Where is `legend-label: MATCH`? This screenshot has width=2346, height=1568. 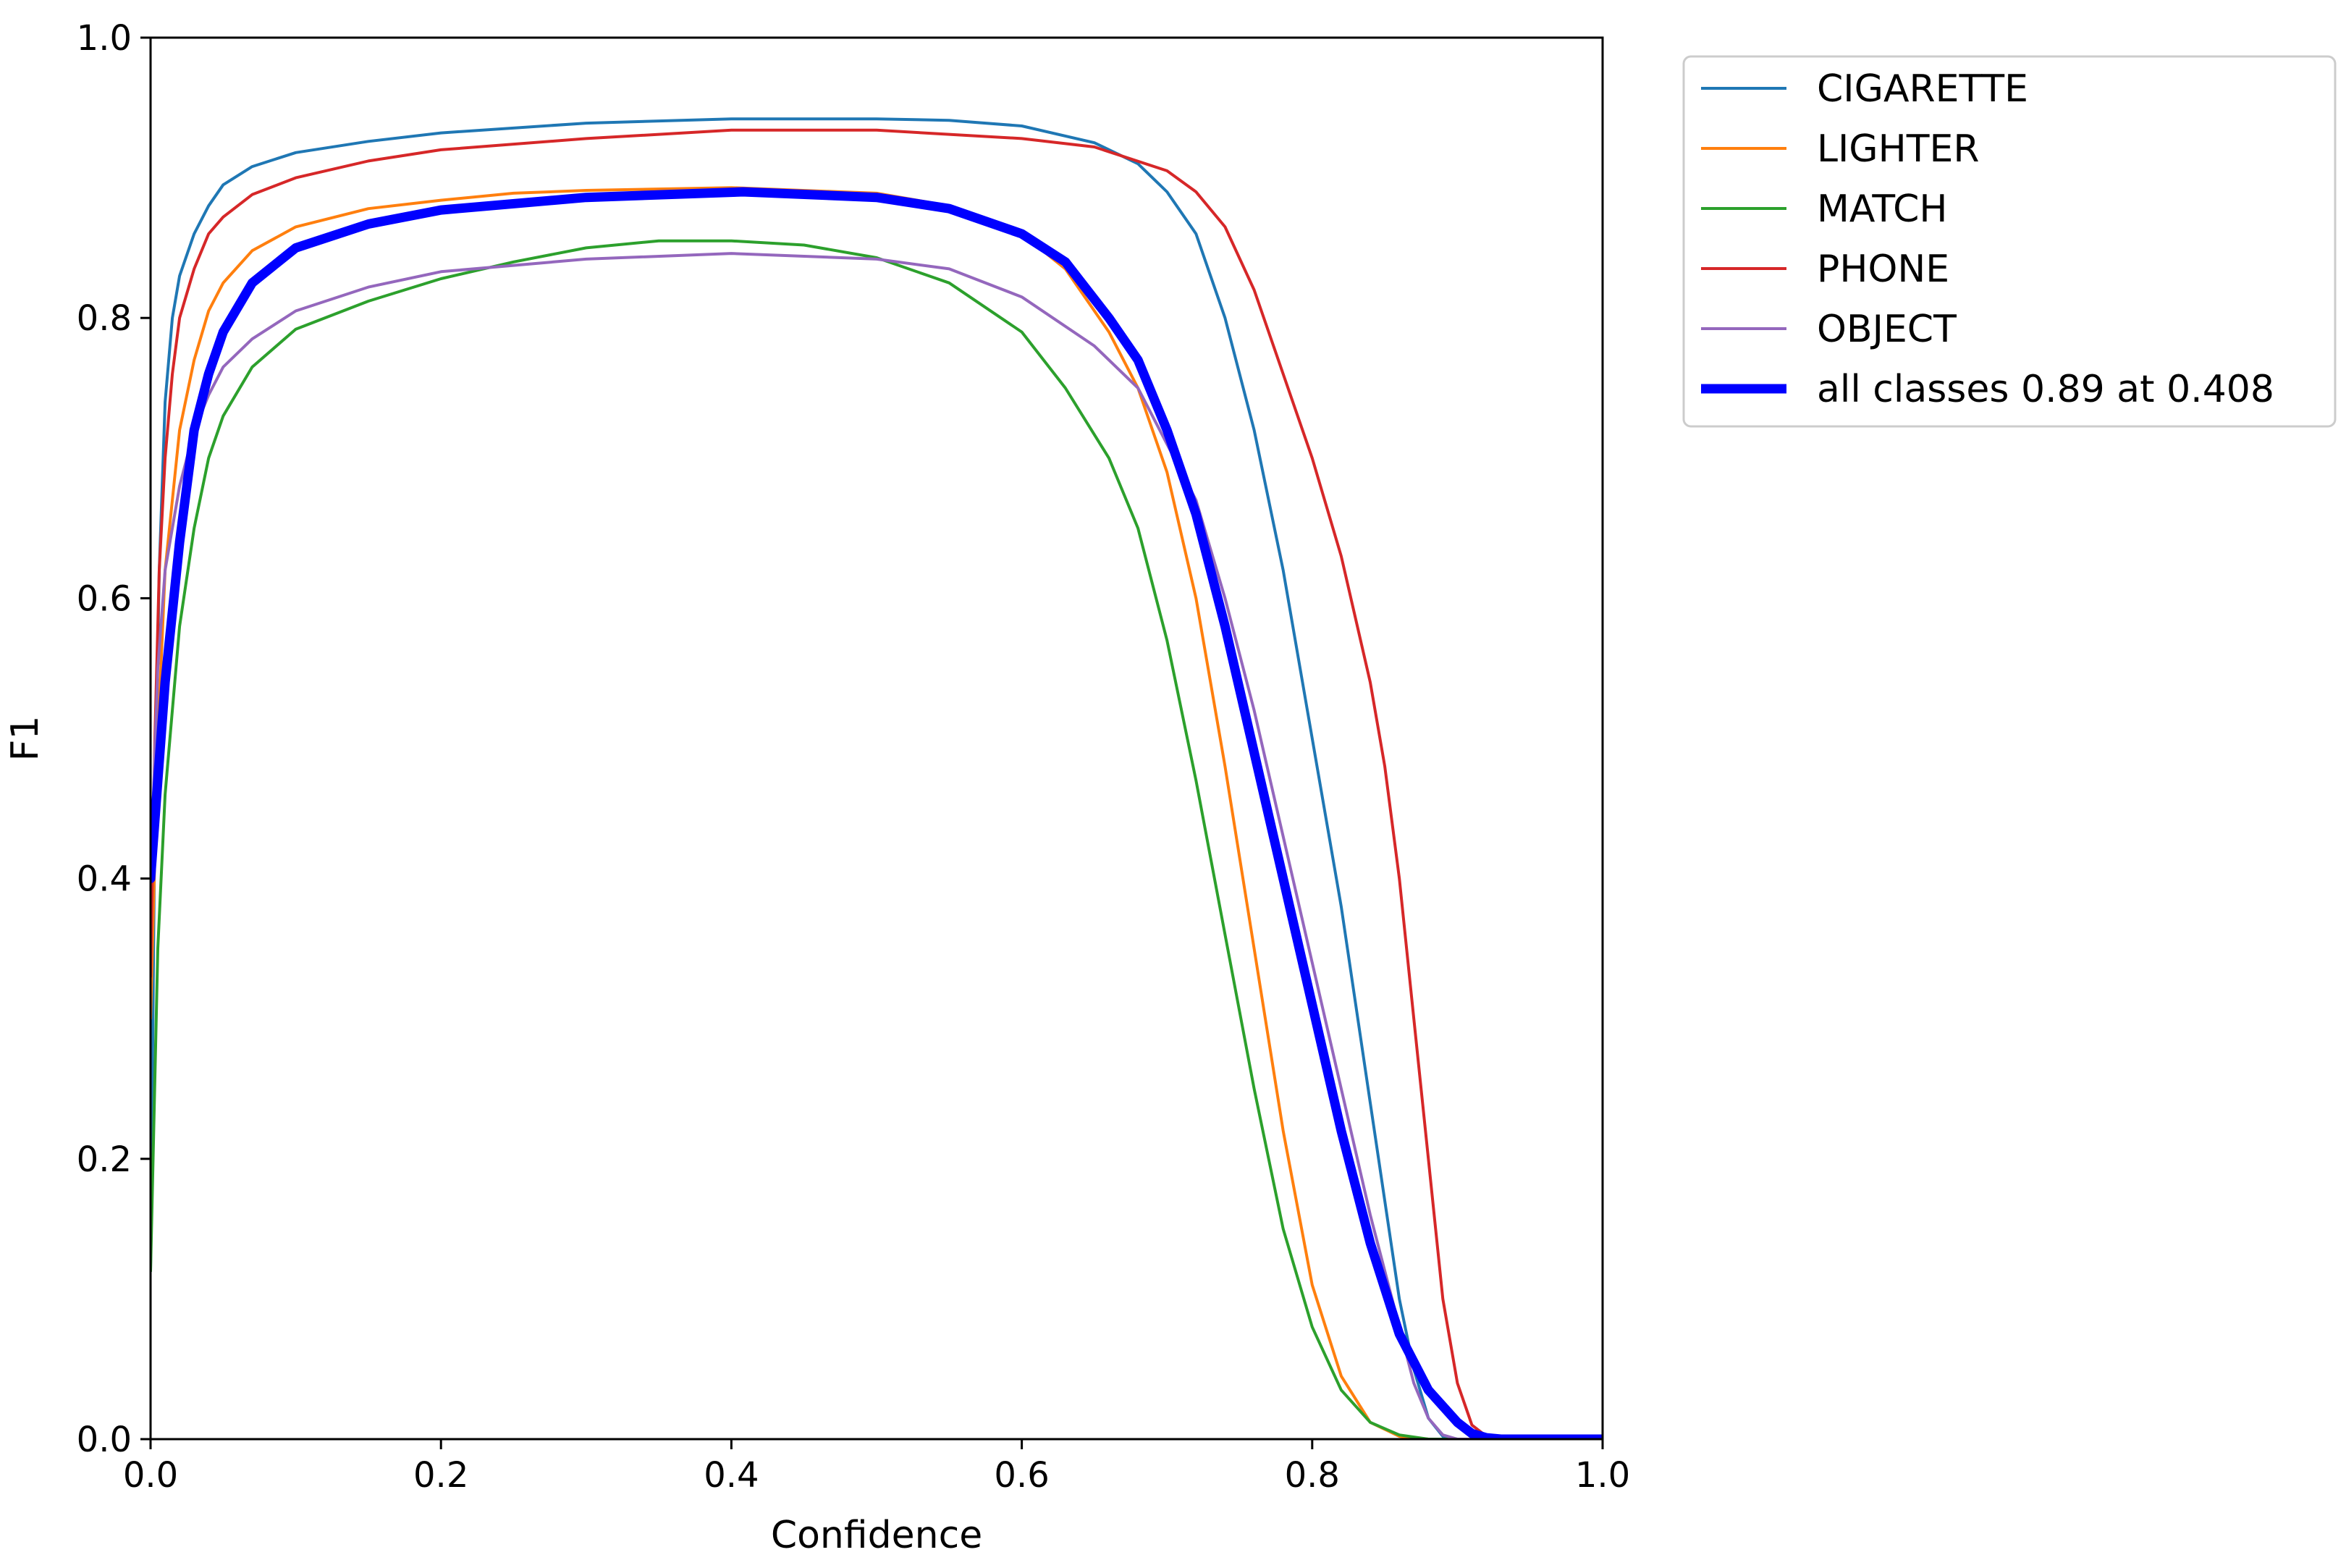 legend-label: MATCH is located at coordinates (1882, 209).